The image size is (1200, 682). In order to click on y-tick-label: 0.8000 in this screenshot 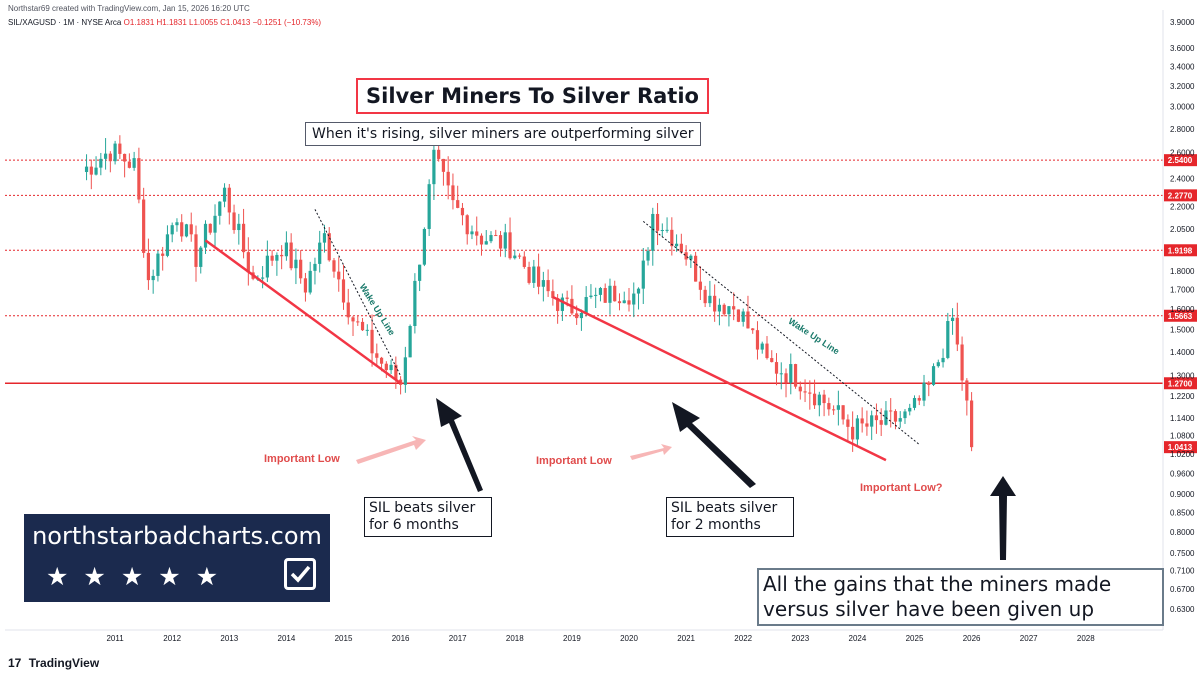, I will do `click(1182, 532)`.